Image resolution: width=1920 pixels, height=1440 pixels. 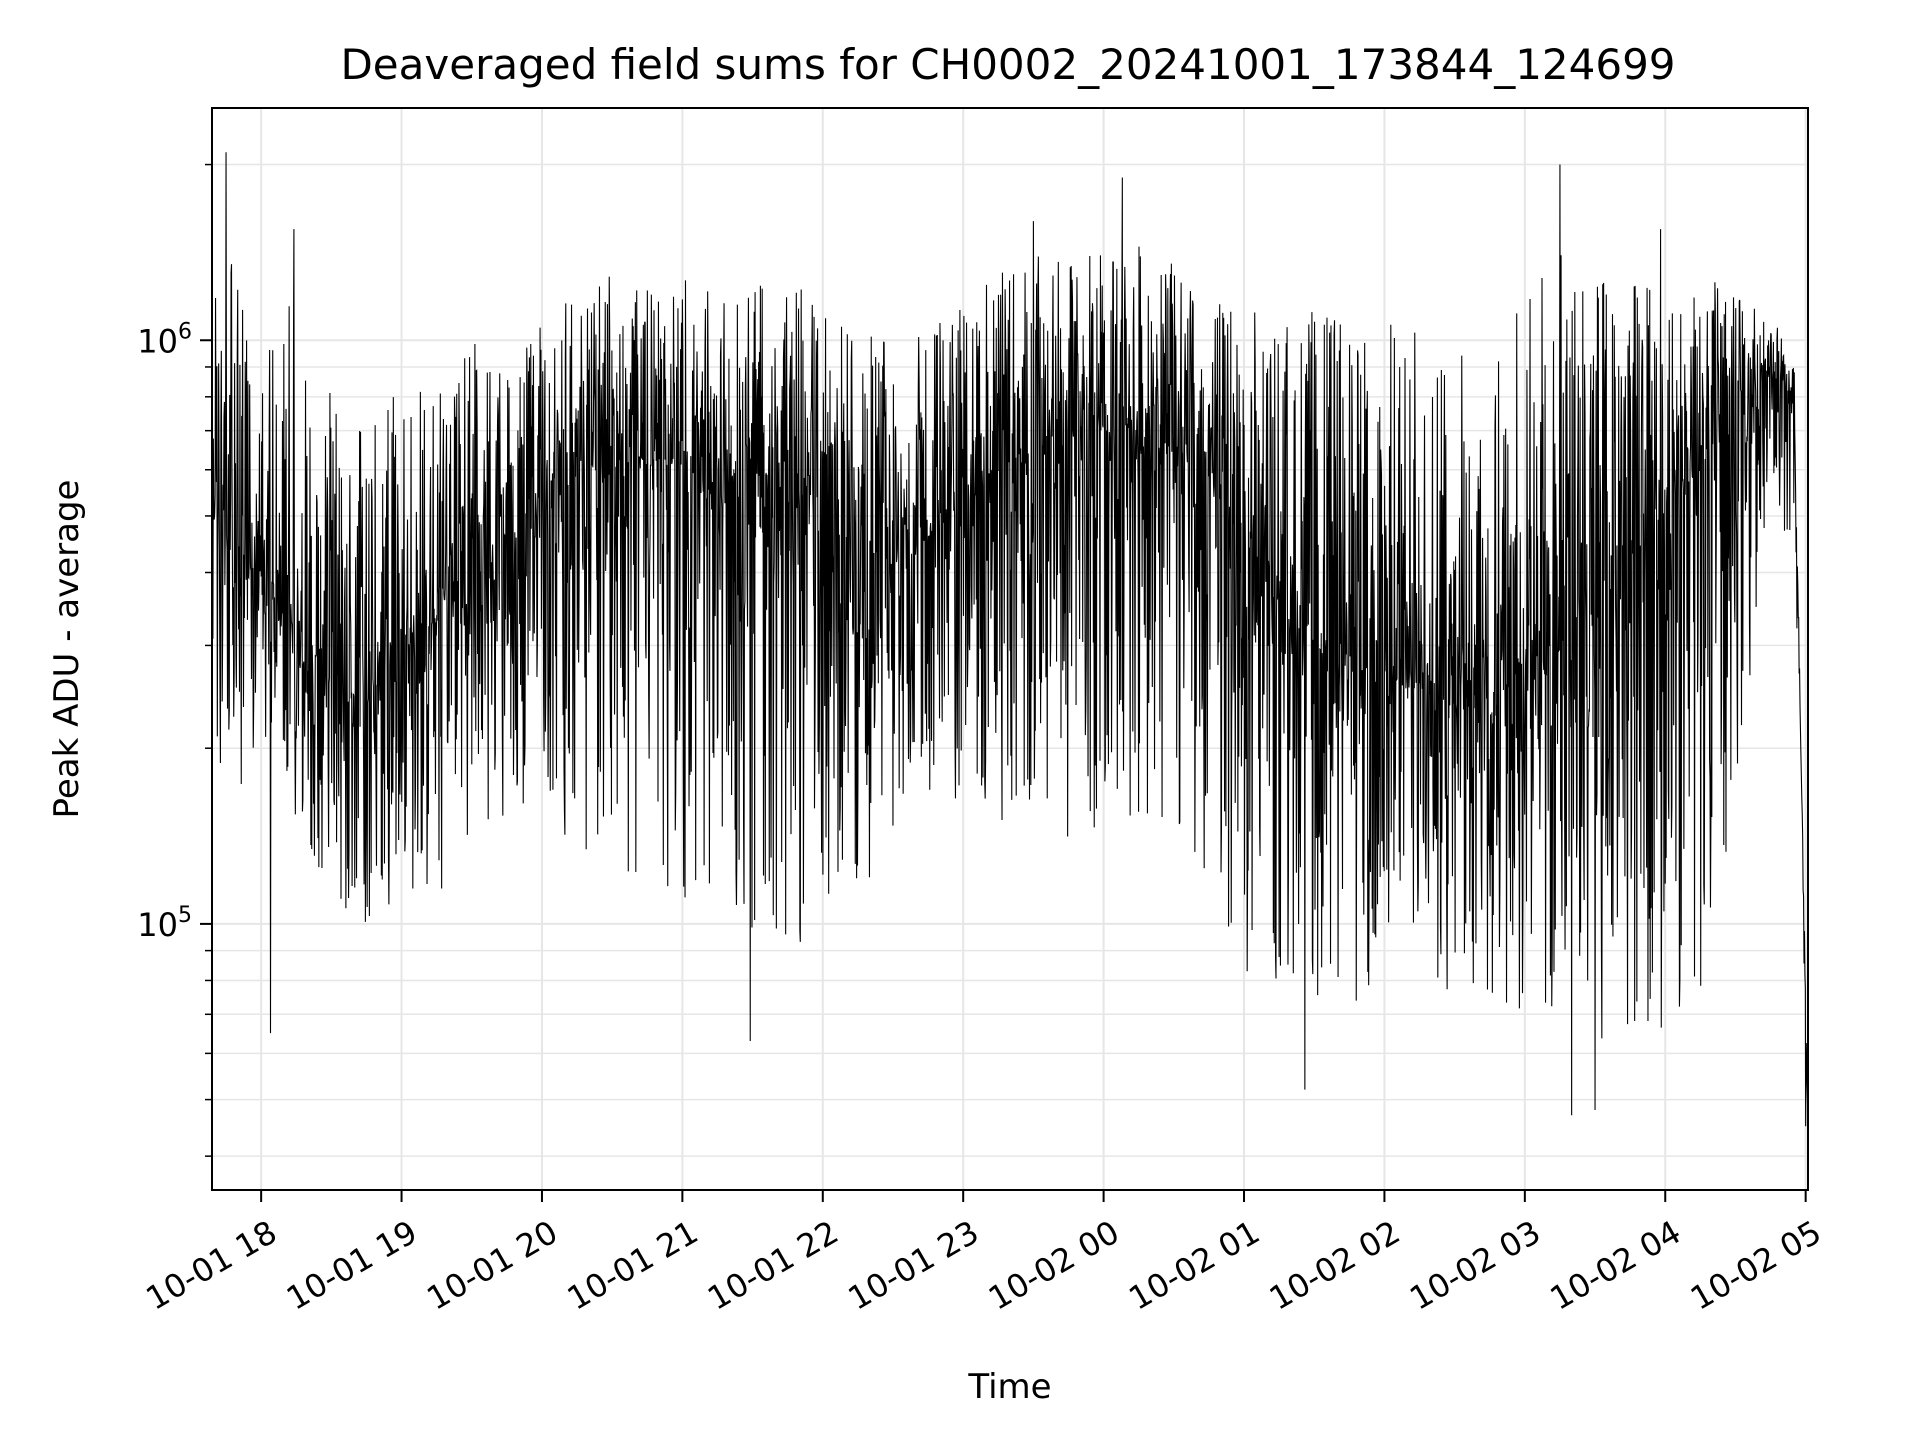 I want to click on y-axis: 105 106, so click(x=174, y=660).